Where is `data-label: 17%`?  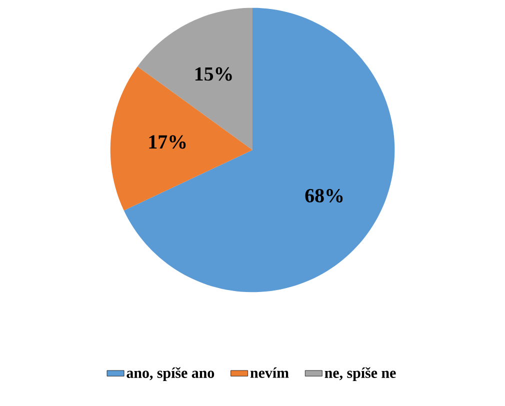 data-label: 17% is located at coordinates (167, 142).